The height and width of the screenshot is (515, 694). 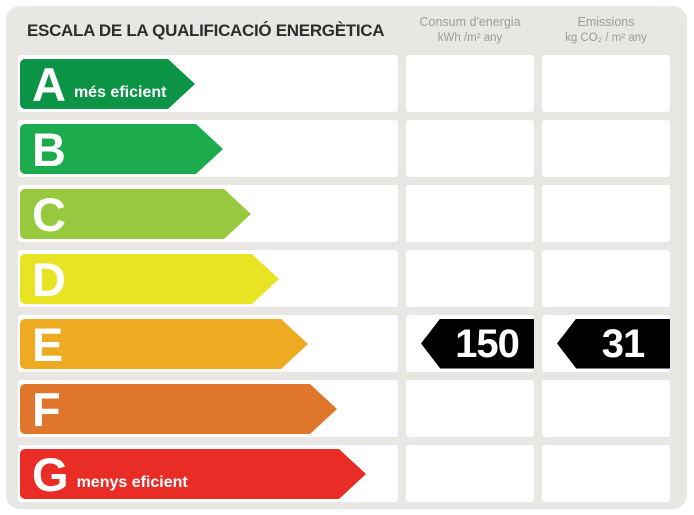 I want to click on scale-cell-e: E, so click(x=208, y=343).